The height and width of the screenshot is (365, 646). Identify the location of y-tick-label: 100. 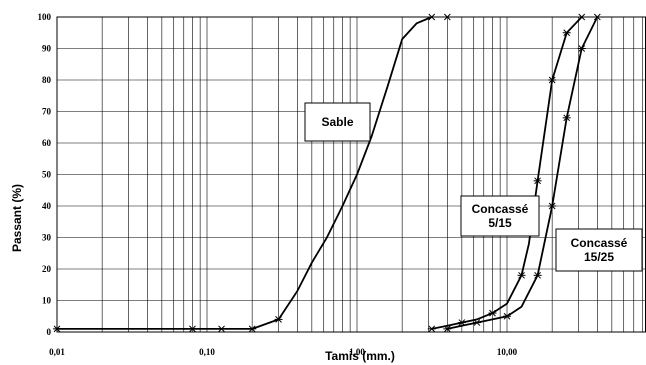
(45, 17).